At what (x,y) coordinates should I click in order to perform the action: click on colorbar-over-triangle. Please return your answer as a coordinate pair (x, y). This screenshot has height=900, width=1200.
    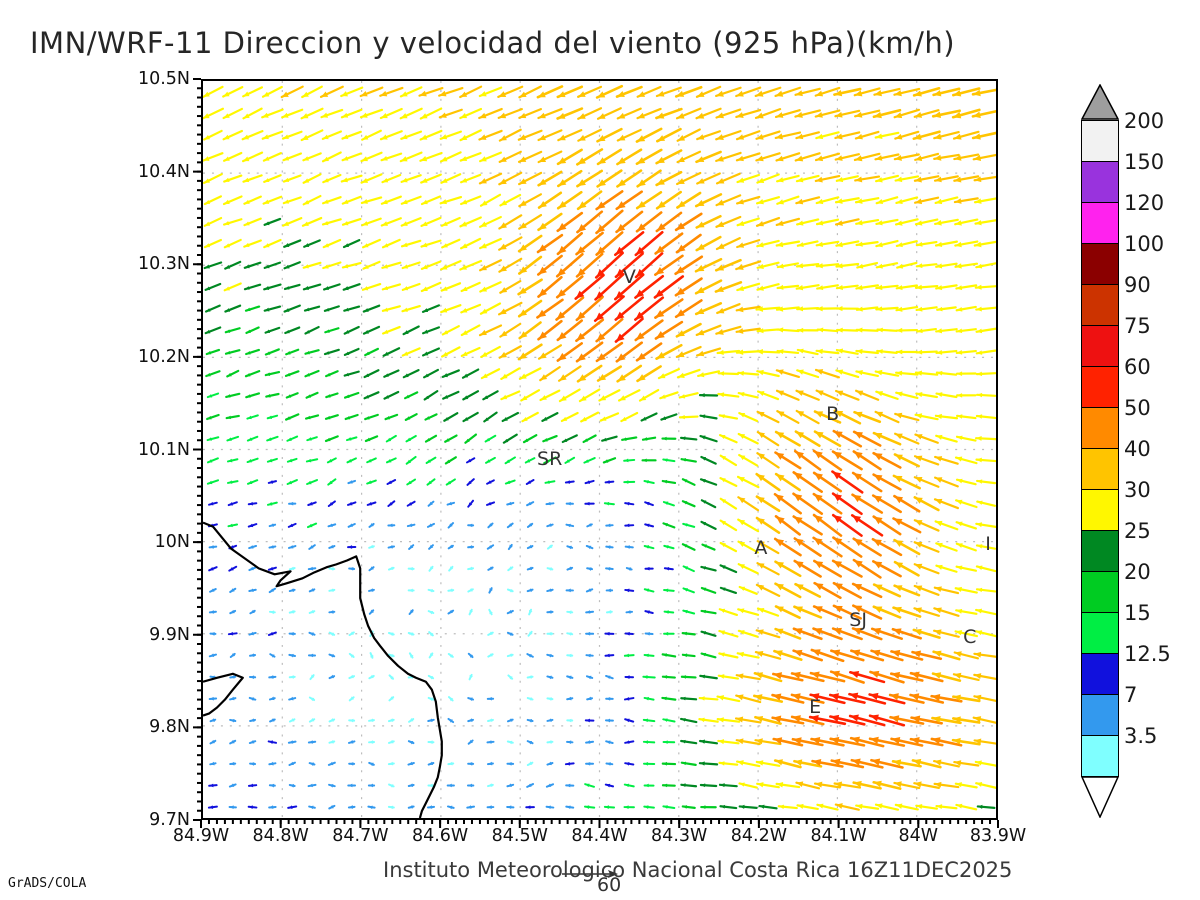
    Looking at the image, I should click on (1100, 101).